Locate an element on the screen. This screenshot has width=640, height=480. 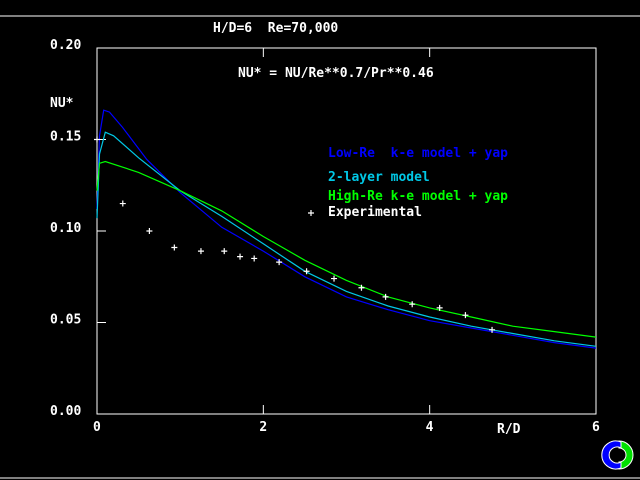
x-tick-label: 0 is located at coordinates (97, 427).